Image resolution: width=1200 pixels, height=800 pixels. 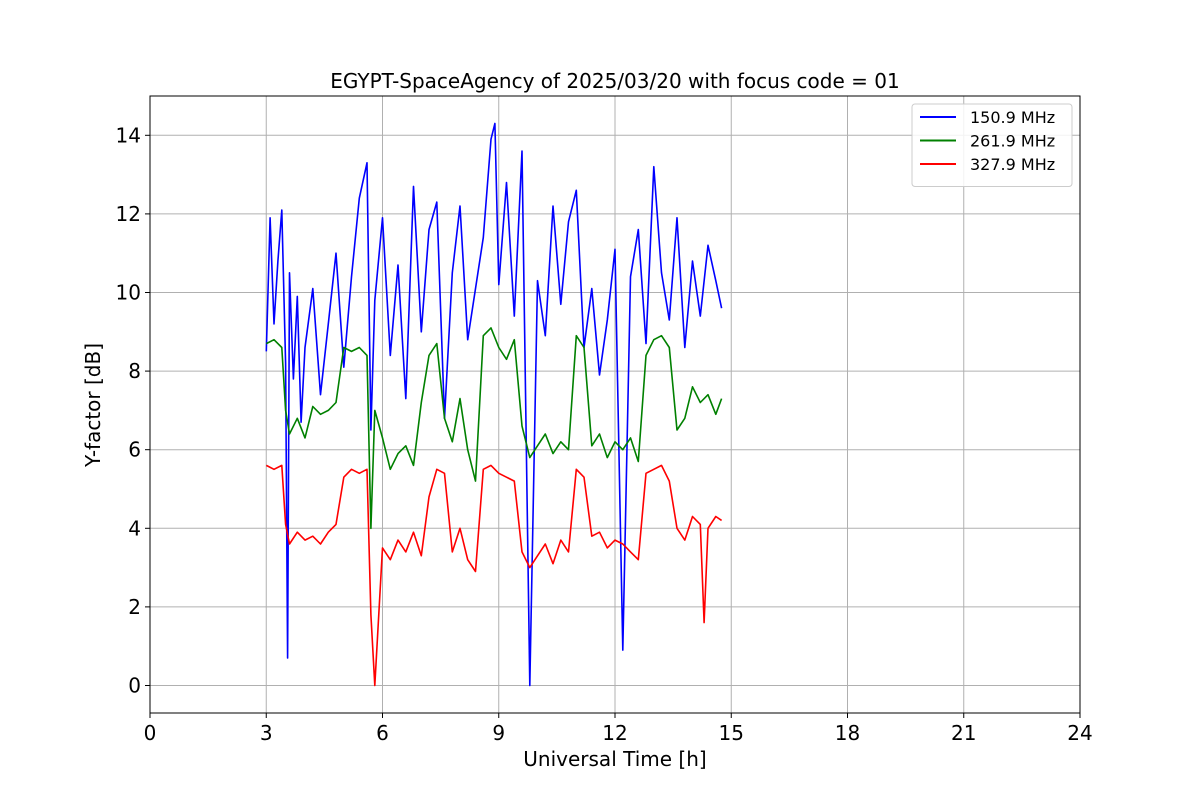 I want to click on y-axis-label: Y-factor [dB], so click(x=93, y=405).